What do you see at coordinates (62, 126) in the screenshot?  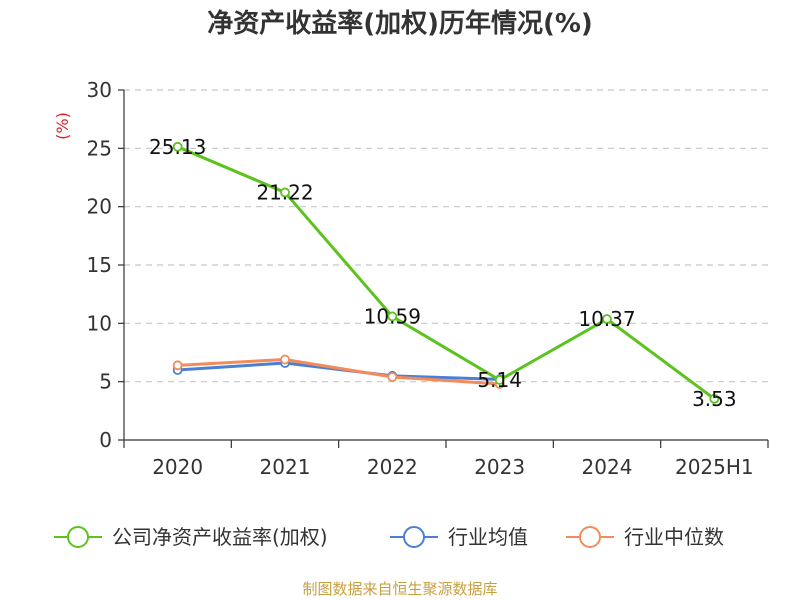 I see `y-axis-label: (%)` at bounding box center [62, 126].